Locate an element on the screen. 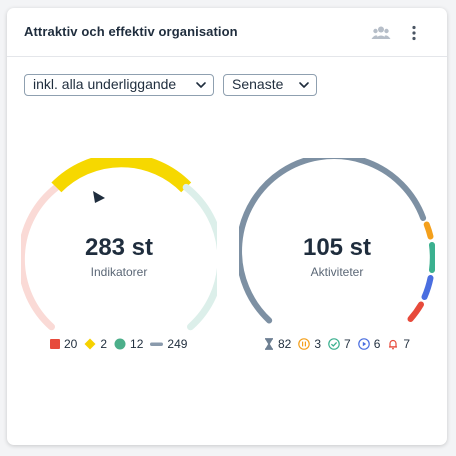  legend-item-red: 20 is located at coordinates (63, 344).